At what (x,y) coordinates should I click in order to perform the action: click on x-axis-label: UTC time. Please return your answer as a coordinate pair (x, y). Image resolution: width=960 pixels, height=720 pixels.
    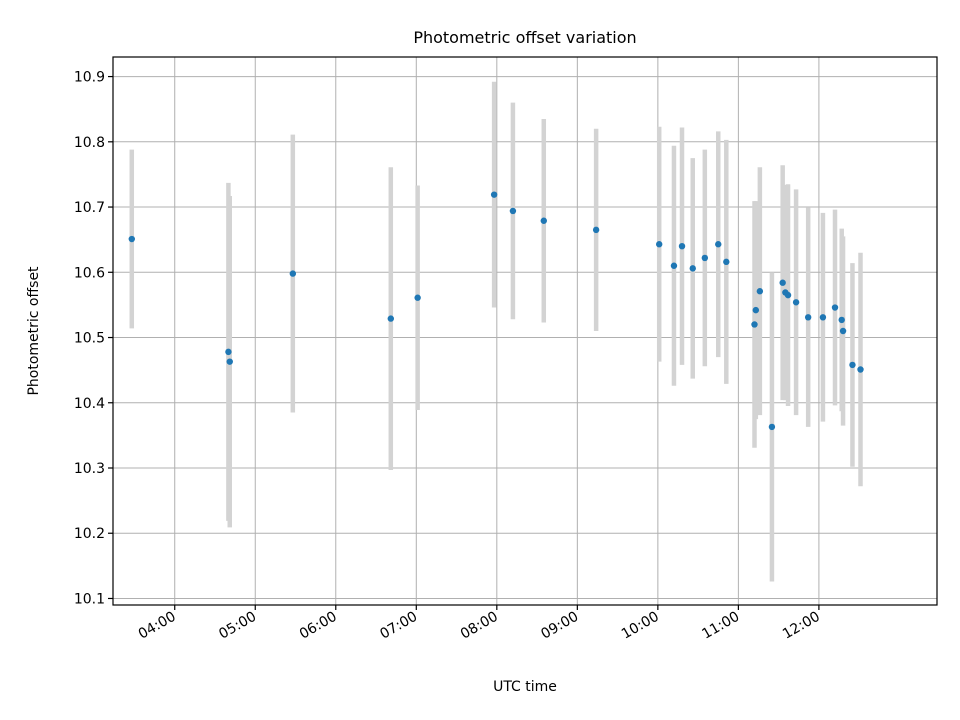
    Looking at the image, I should click on (525, 687).